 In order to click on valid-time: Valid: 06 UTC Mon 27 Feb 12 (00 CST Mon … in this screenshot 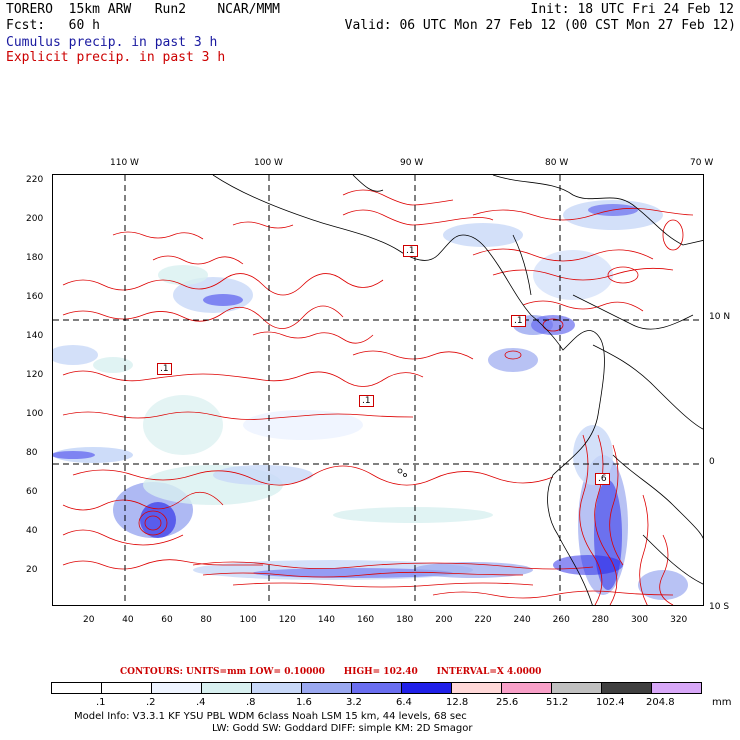, I will do `click(540, 25)`.